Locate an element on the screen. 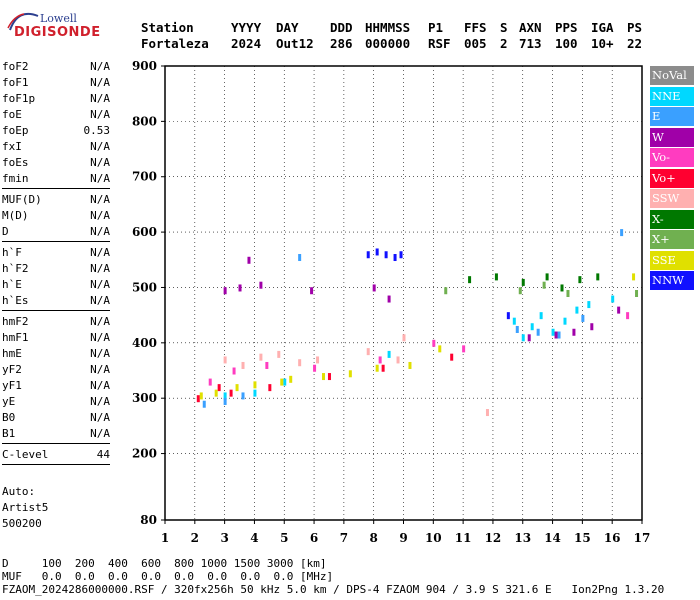  x-tick-label: 8 is located at coordinates (374, 538).